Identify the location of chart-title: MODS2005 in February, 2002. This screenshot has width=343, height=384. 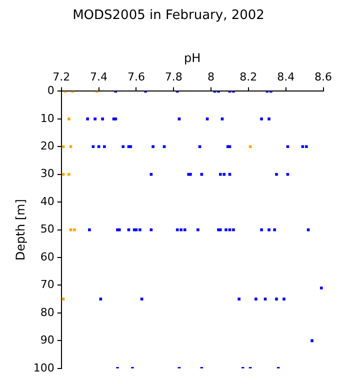
(168, 16).